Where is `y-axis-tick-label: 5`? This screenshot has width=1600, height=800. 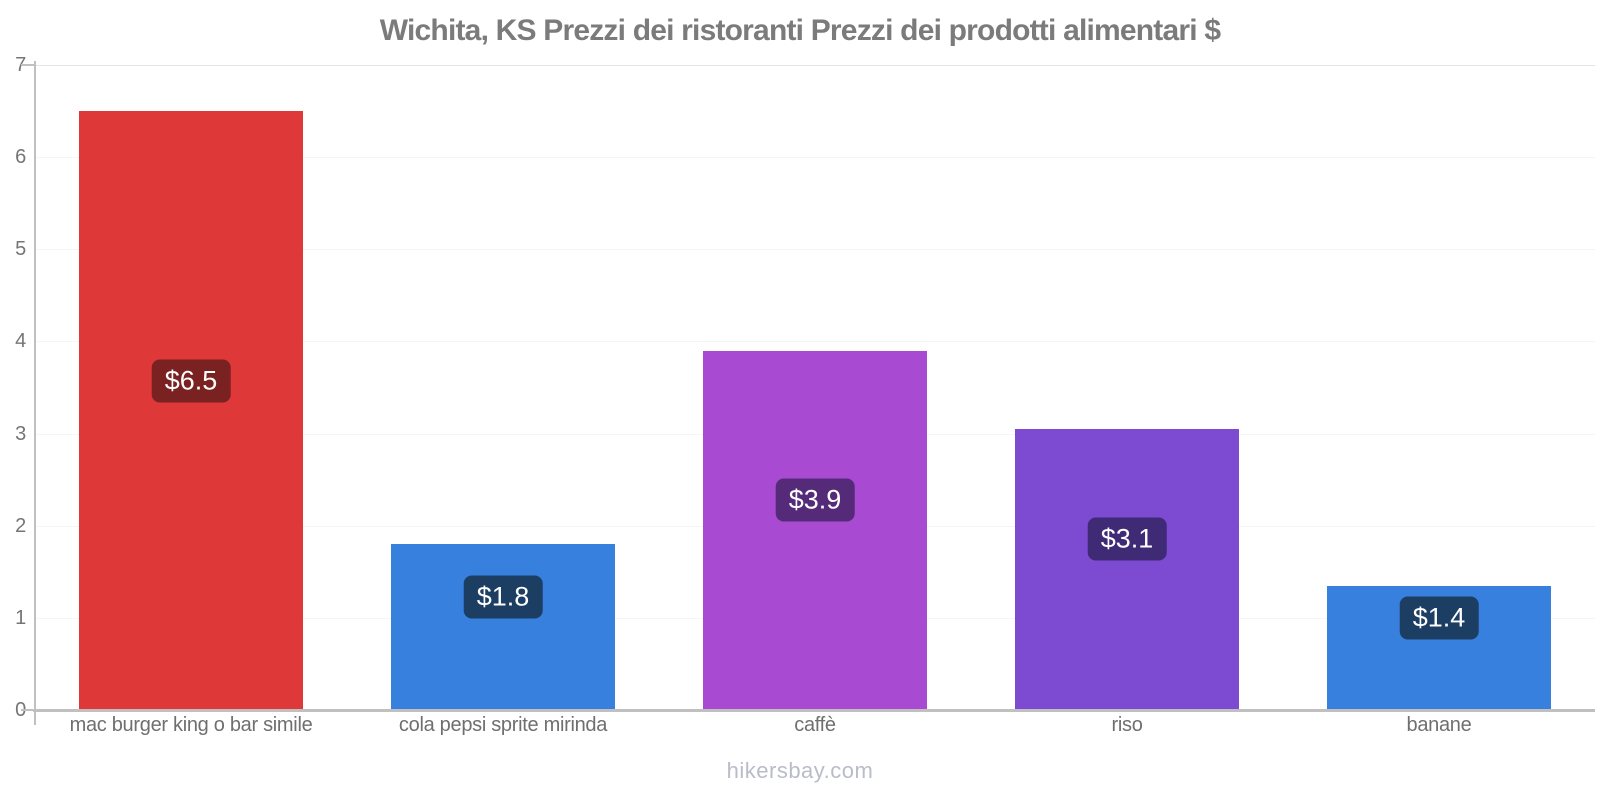
y-axis-tick-label: 5 is located at coordinates (20, 249).